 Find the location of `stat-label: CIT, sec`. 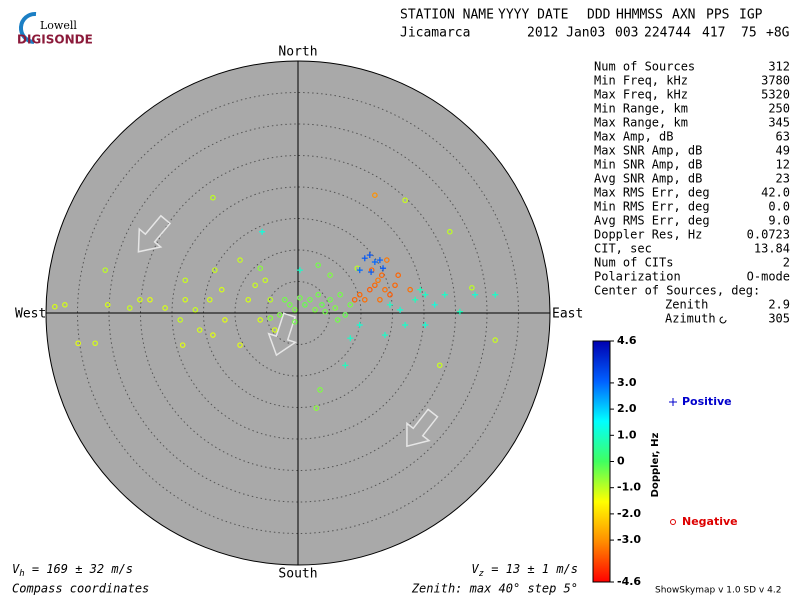

stat-label: CIT, sec is located at coordinates (623, 249).